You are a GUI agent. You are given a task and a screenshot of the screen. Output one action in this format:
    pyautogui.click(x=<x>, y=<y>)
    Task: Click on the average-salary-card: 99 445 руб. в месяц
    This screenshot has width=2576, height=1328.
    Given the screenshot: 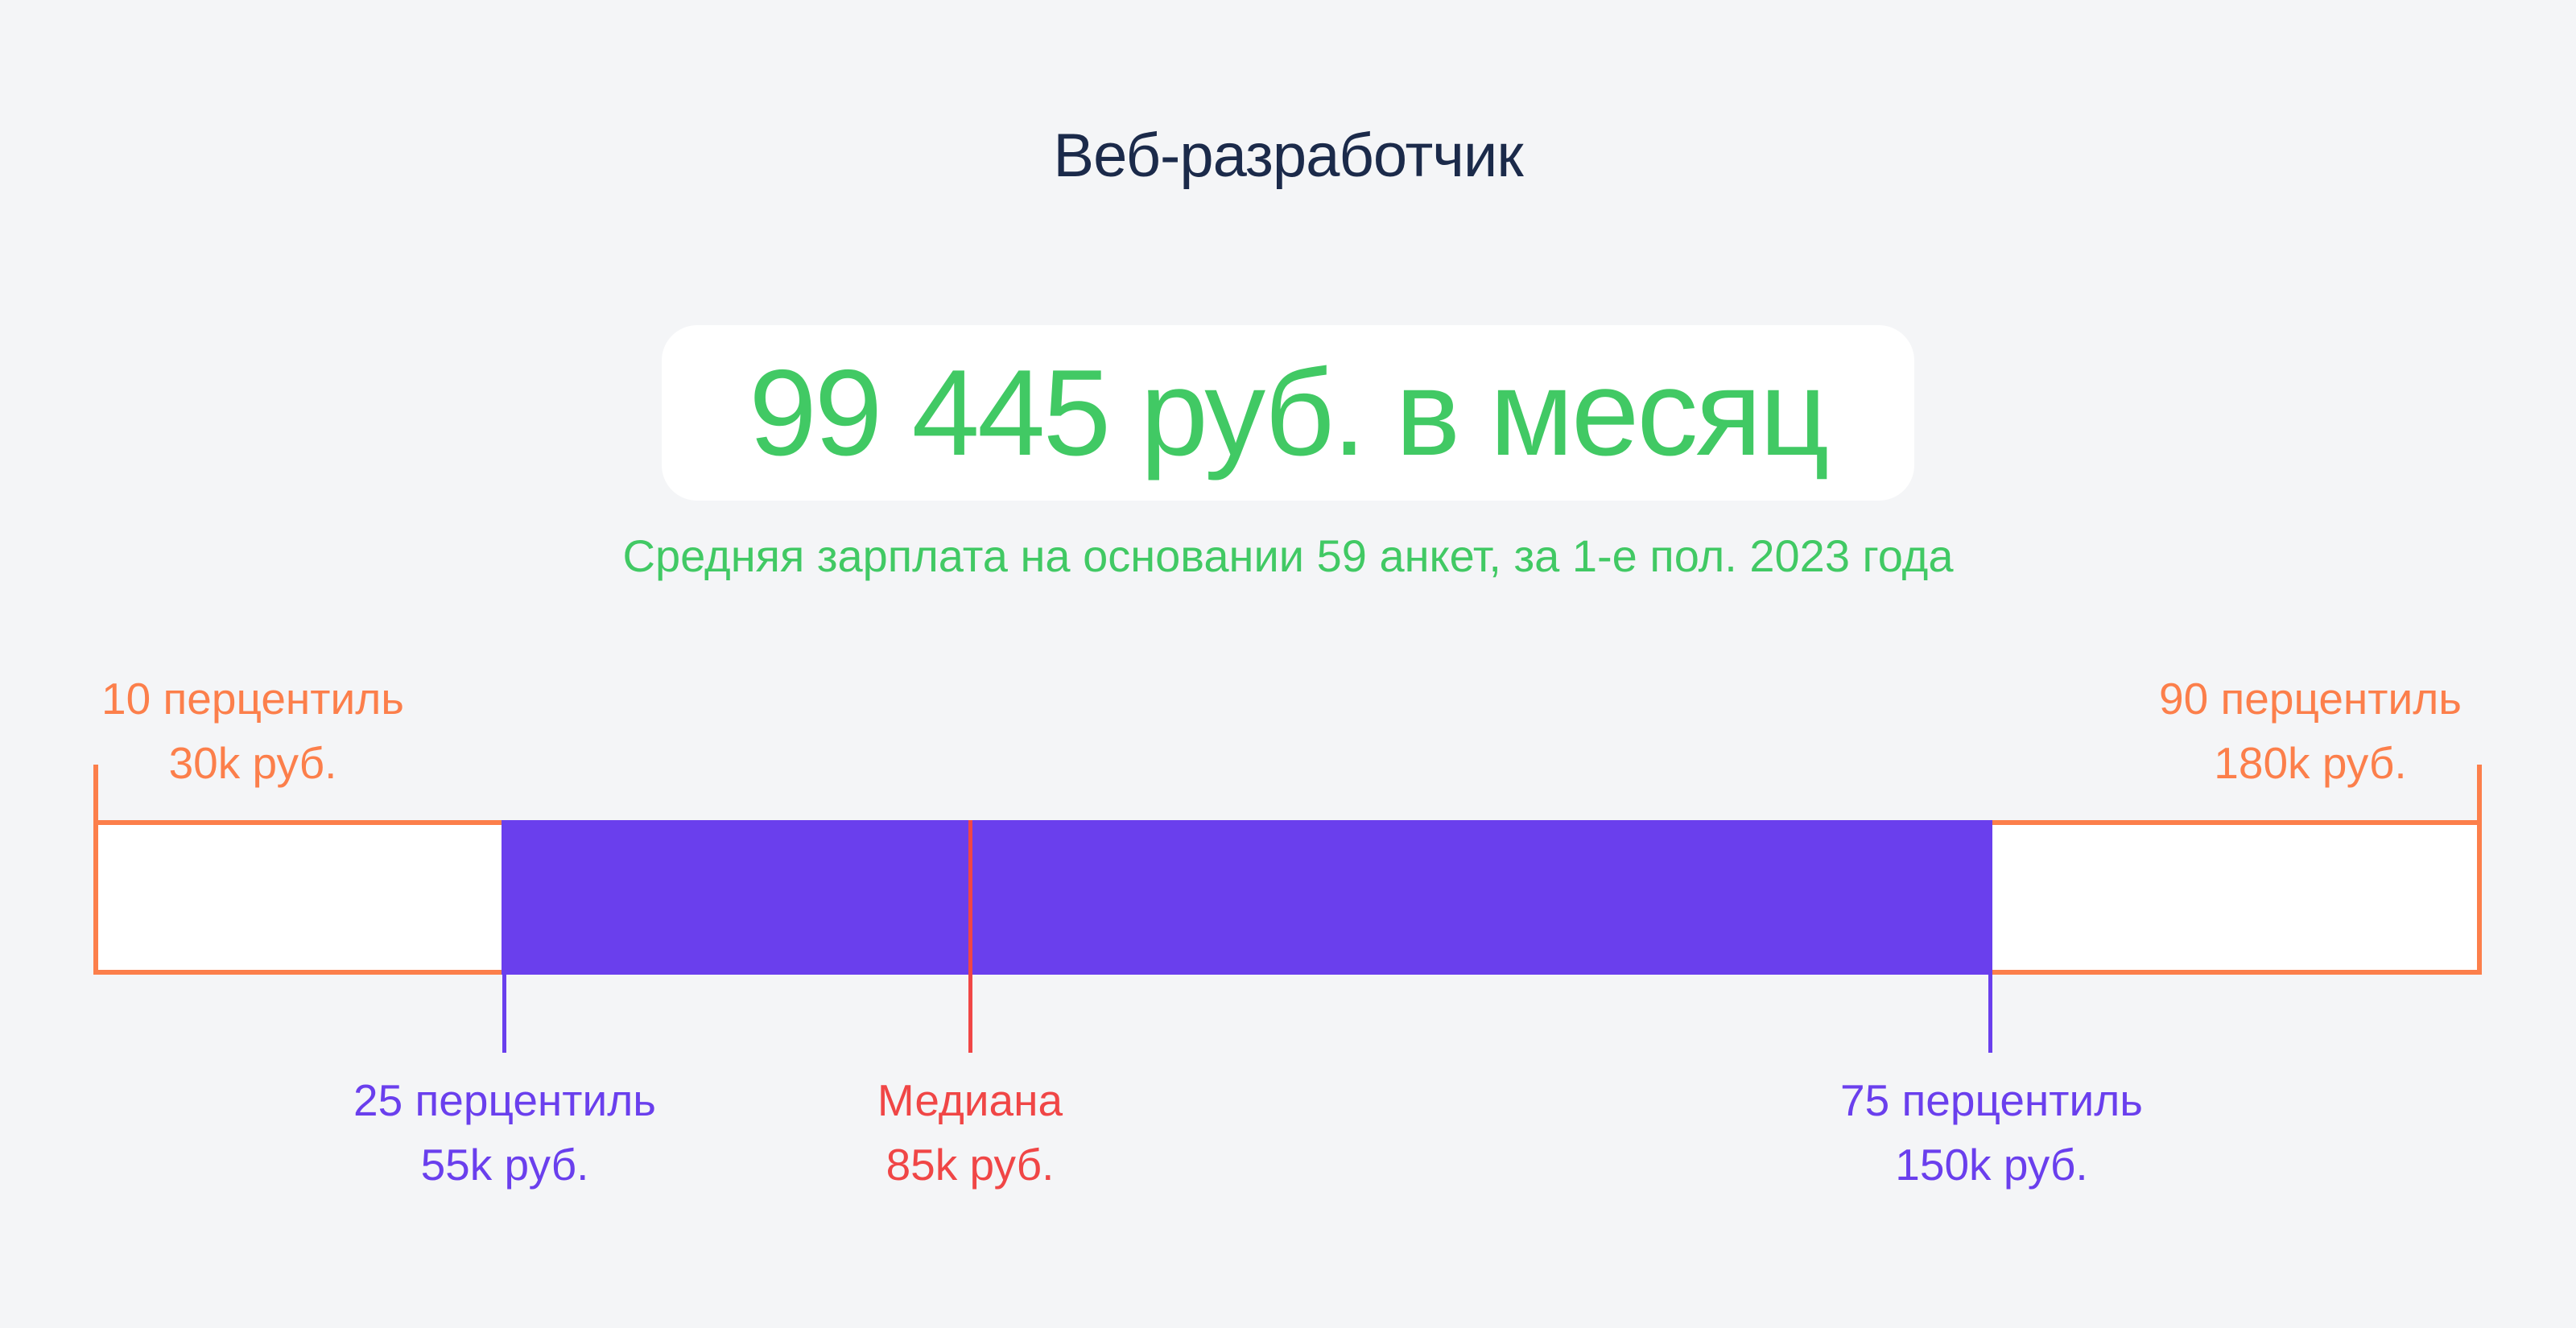 What is the action you would take?
    pyautogui.click(x=1288, y=413)
    